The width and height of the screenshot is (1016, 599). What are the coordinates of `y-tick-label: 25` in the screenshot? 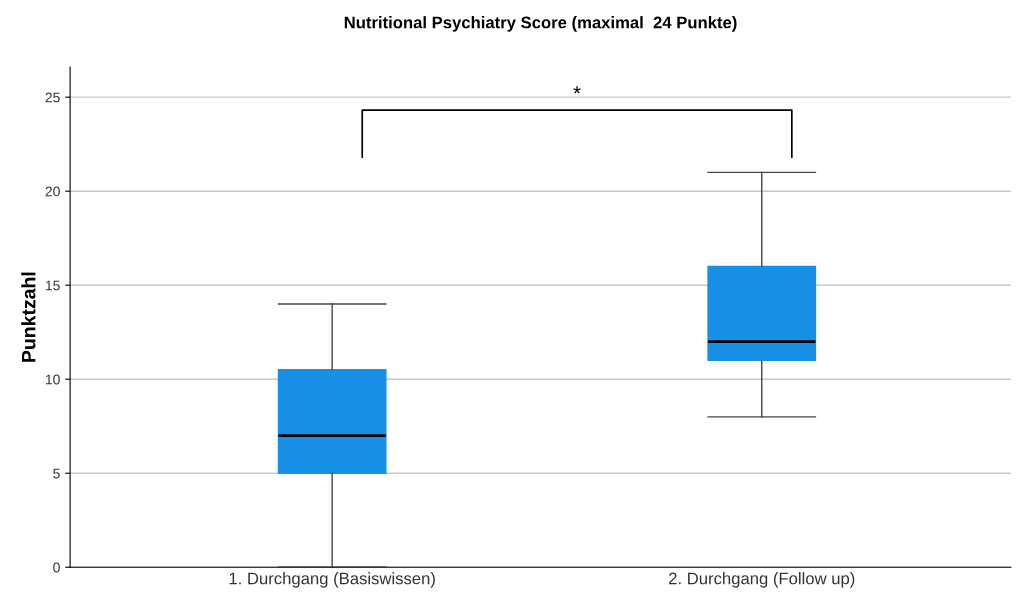 It's located at (52, 97).